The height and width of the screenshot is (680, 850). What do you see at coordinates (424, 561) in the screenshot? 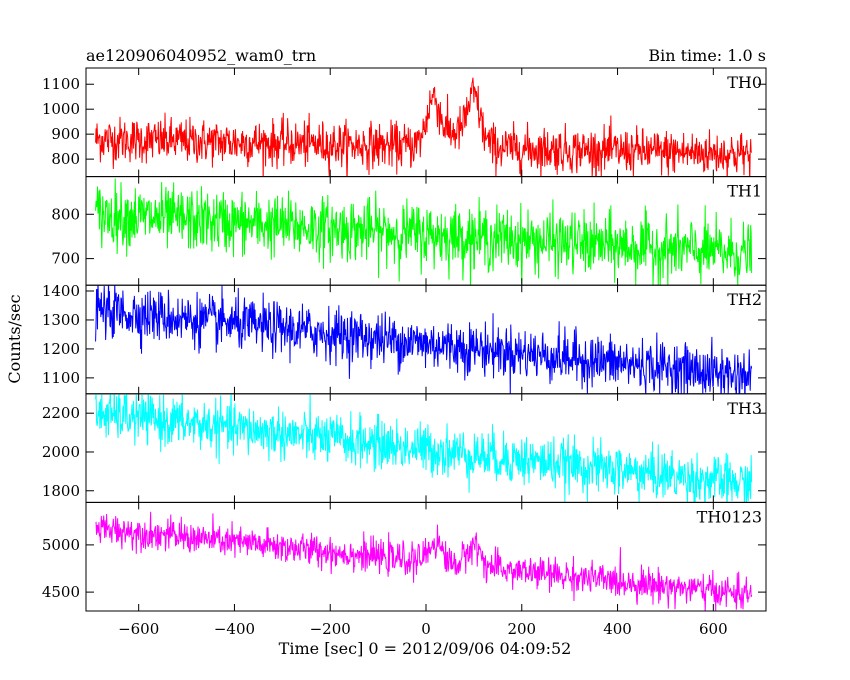
I see `series-th0123` at bounding box center [424, 561].